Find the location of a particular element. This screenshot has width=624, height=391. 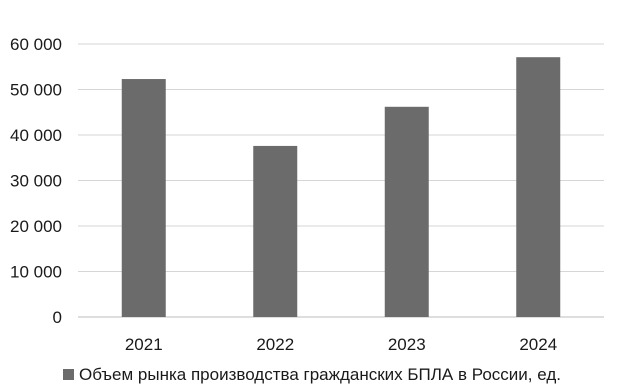

x-tick-label: 2021 is located at coordinates (144, 344).